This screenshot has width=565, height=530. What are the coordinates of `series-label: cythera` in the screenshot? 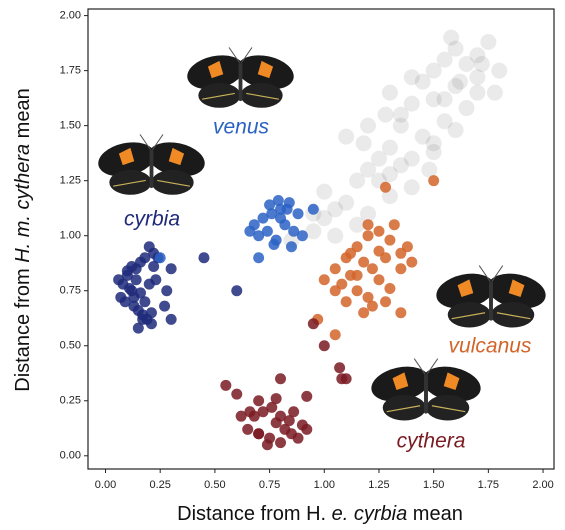 It's located at (431, 441).